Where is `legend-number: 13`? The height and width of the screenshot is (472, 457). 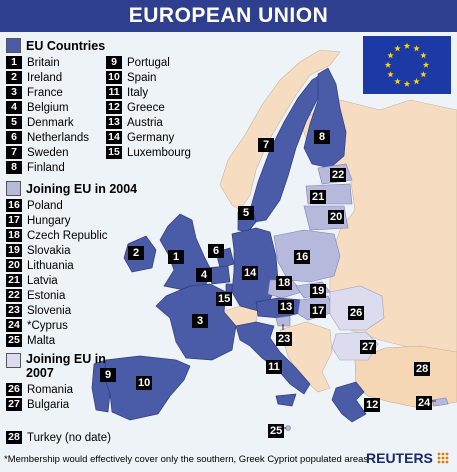
legend-number: 13 is located at coordinates (114, 122).